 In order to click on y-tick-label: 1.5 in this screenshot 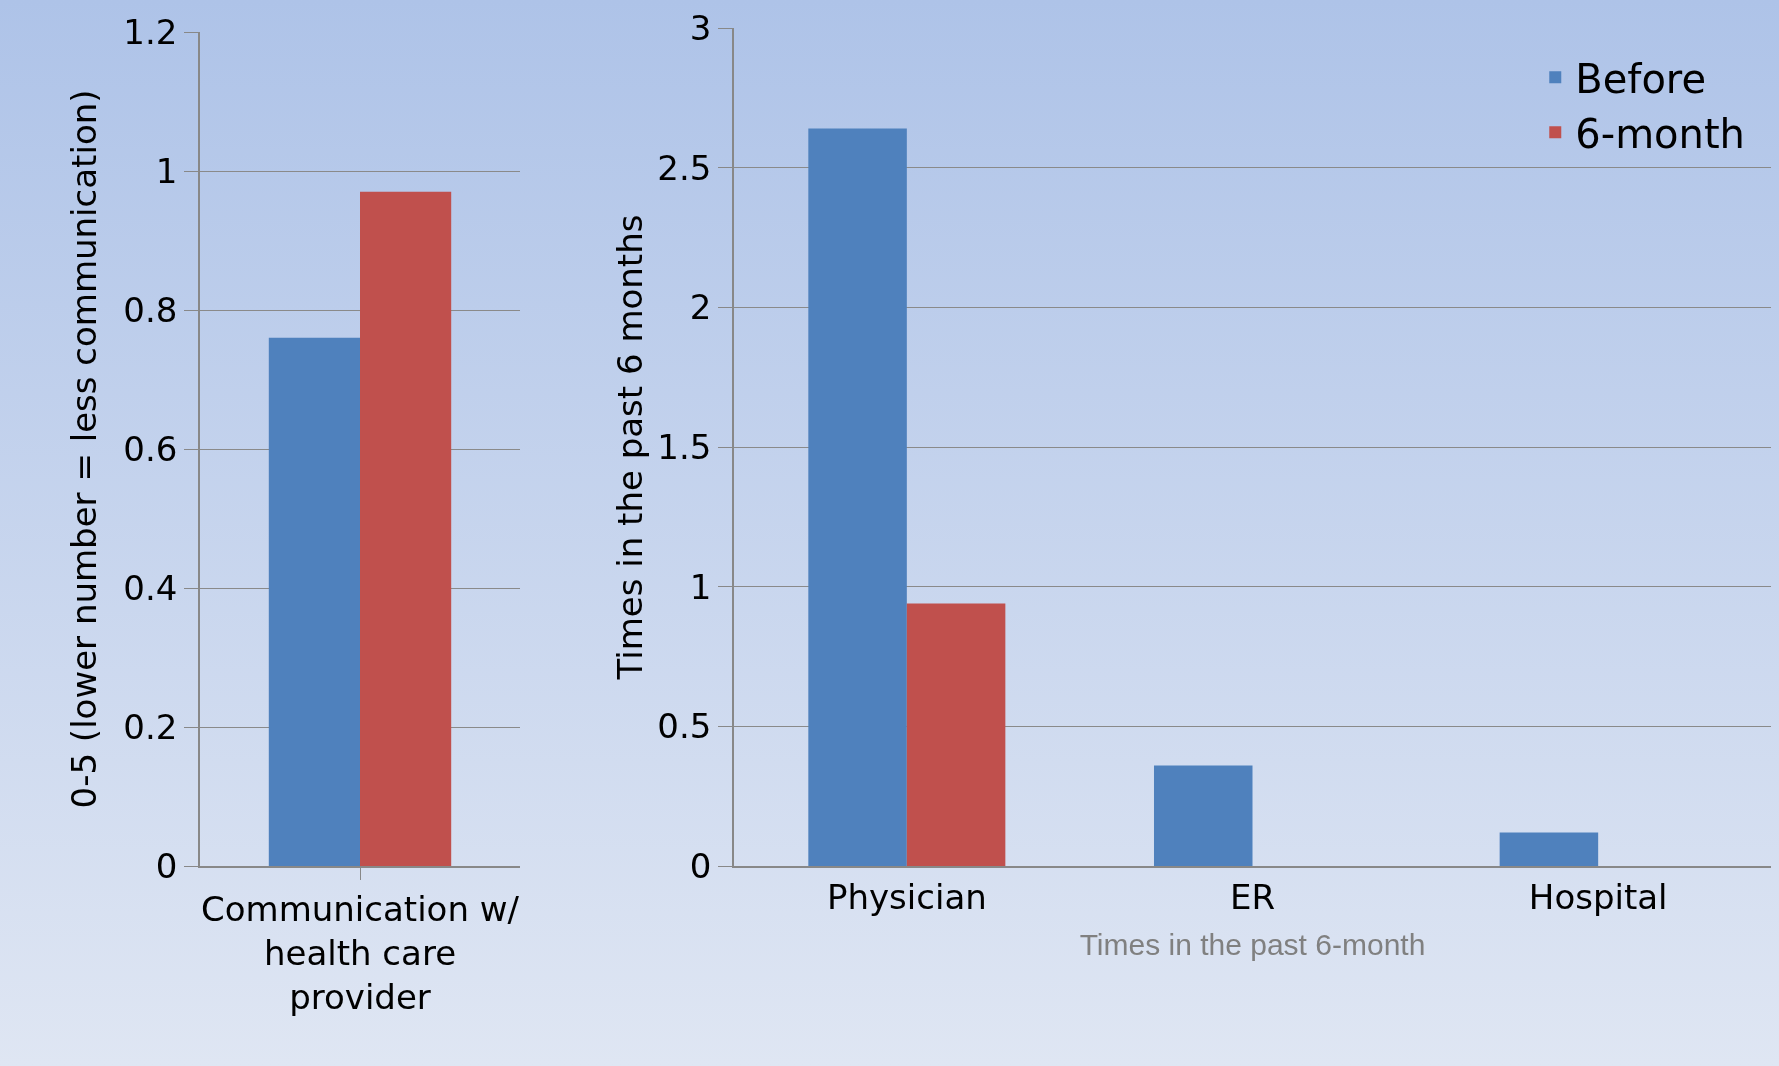, I will do `click(684, 446)`.